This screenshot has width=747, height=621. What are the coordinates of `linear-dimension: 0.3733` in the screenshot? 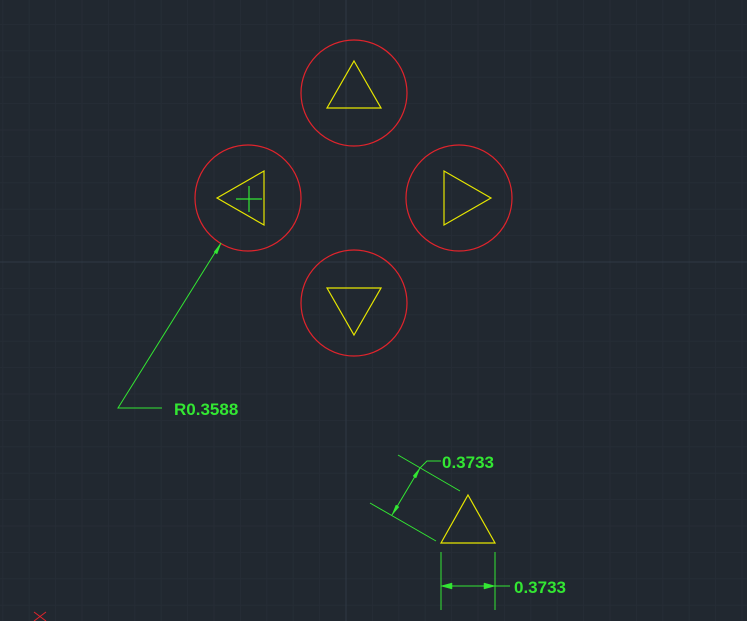 It's located at (503, 581).